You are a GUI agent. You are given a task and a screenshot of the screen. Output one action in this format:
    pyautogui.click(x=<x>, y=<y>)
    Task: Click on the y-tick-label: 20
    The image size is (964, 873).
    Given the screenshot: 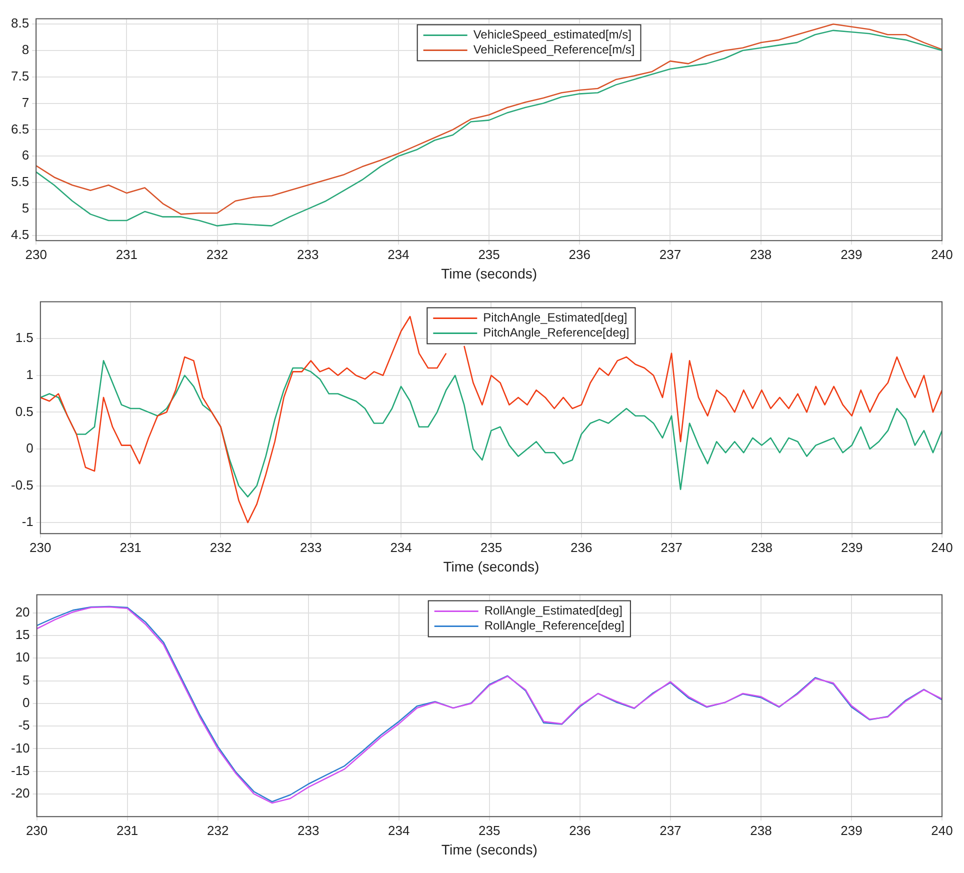 What is the action you would take?
    pyautogui.click(x=22, y=612)
    